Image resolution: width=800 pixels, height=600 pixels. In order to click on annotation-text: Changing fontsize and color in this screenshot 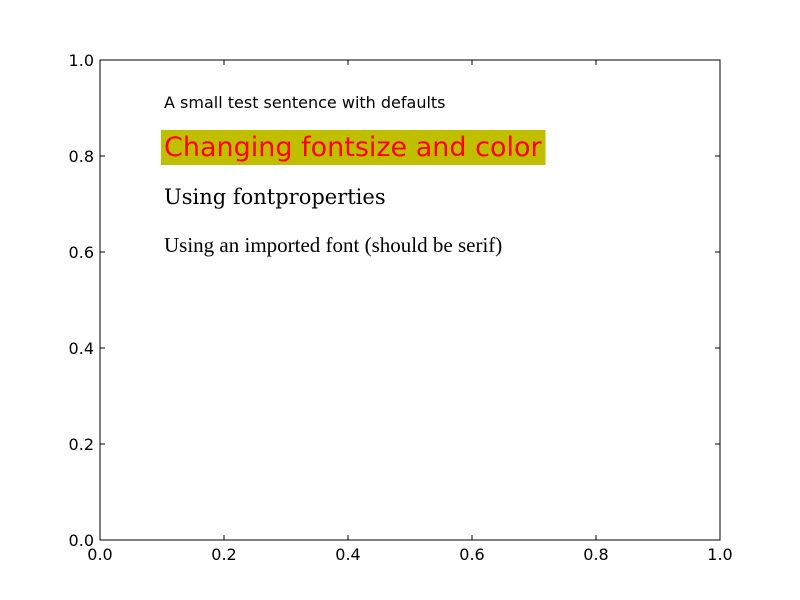, I will do `click(353, 147)`.